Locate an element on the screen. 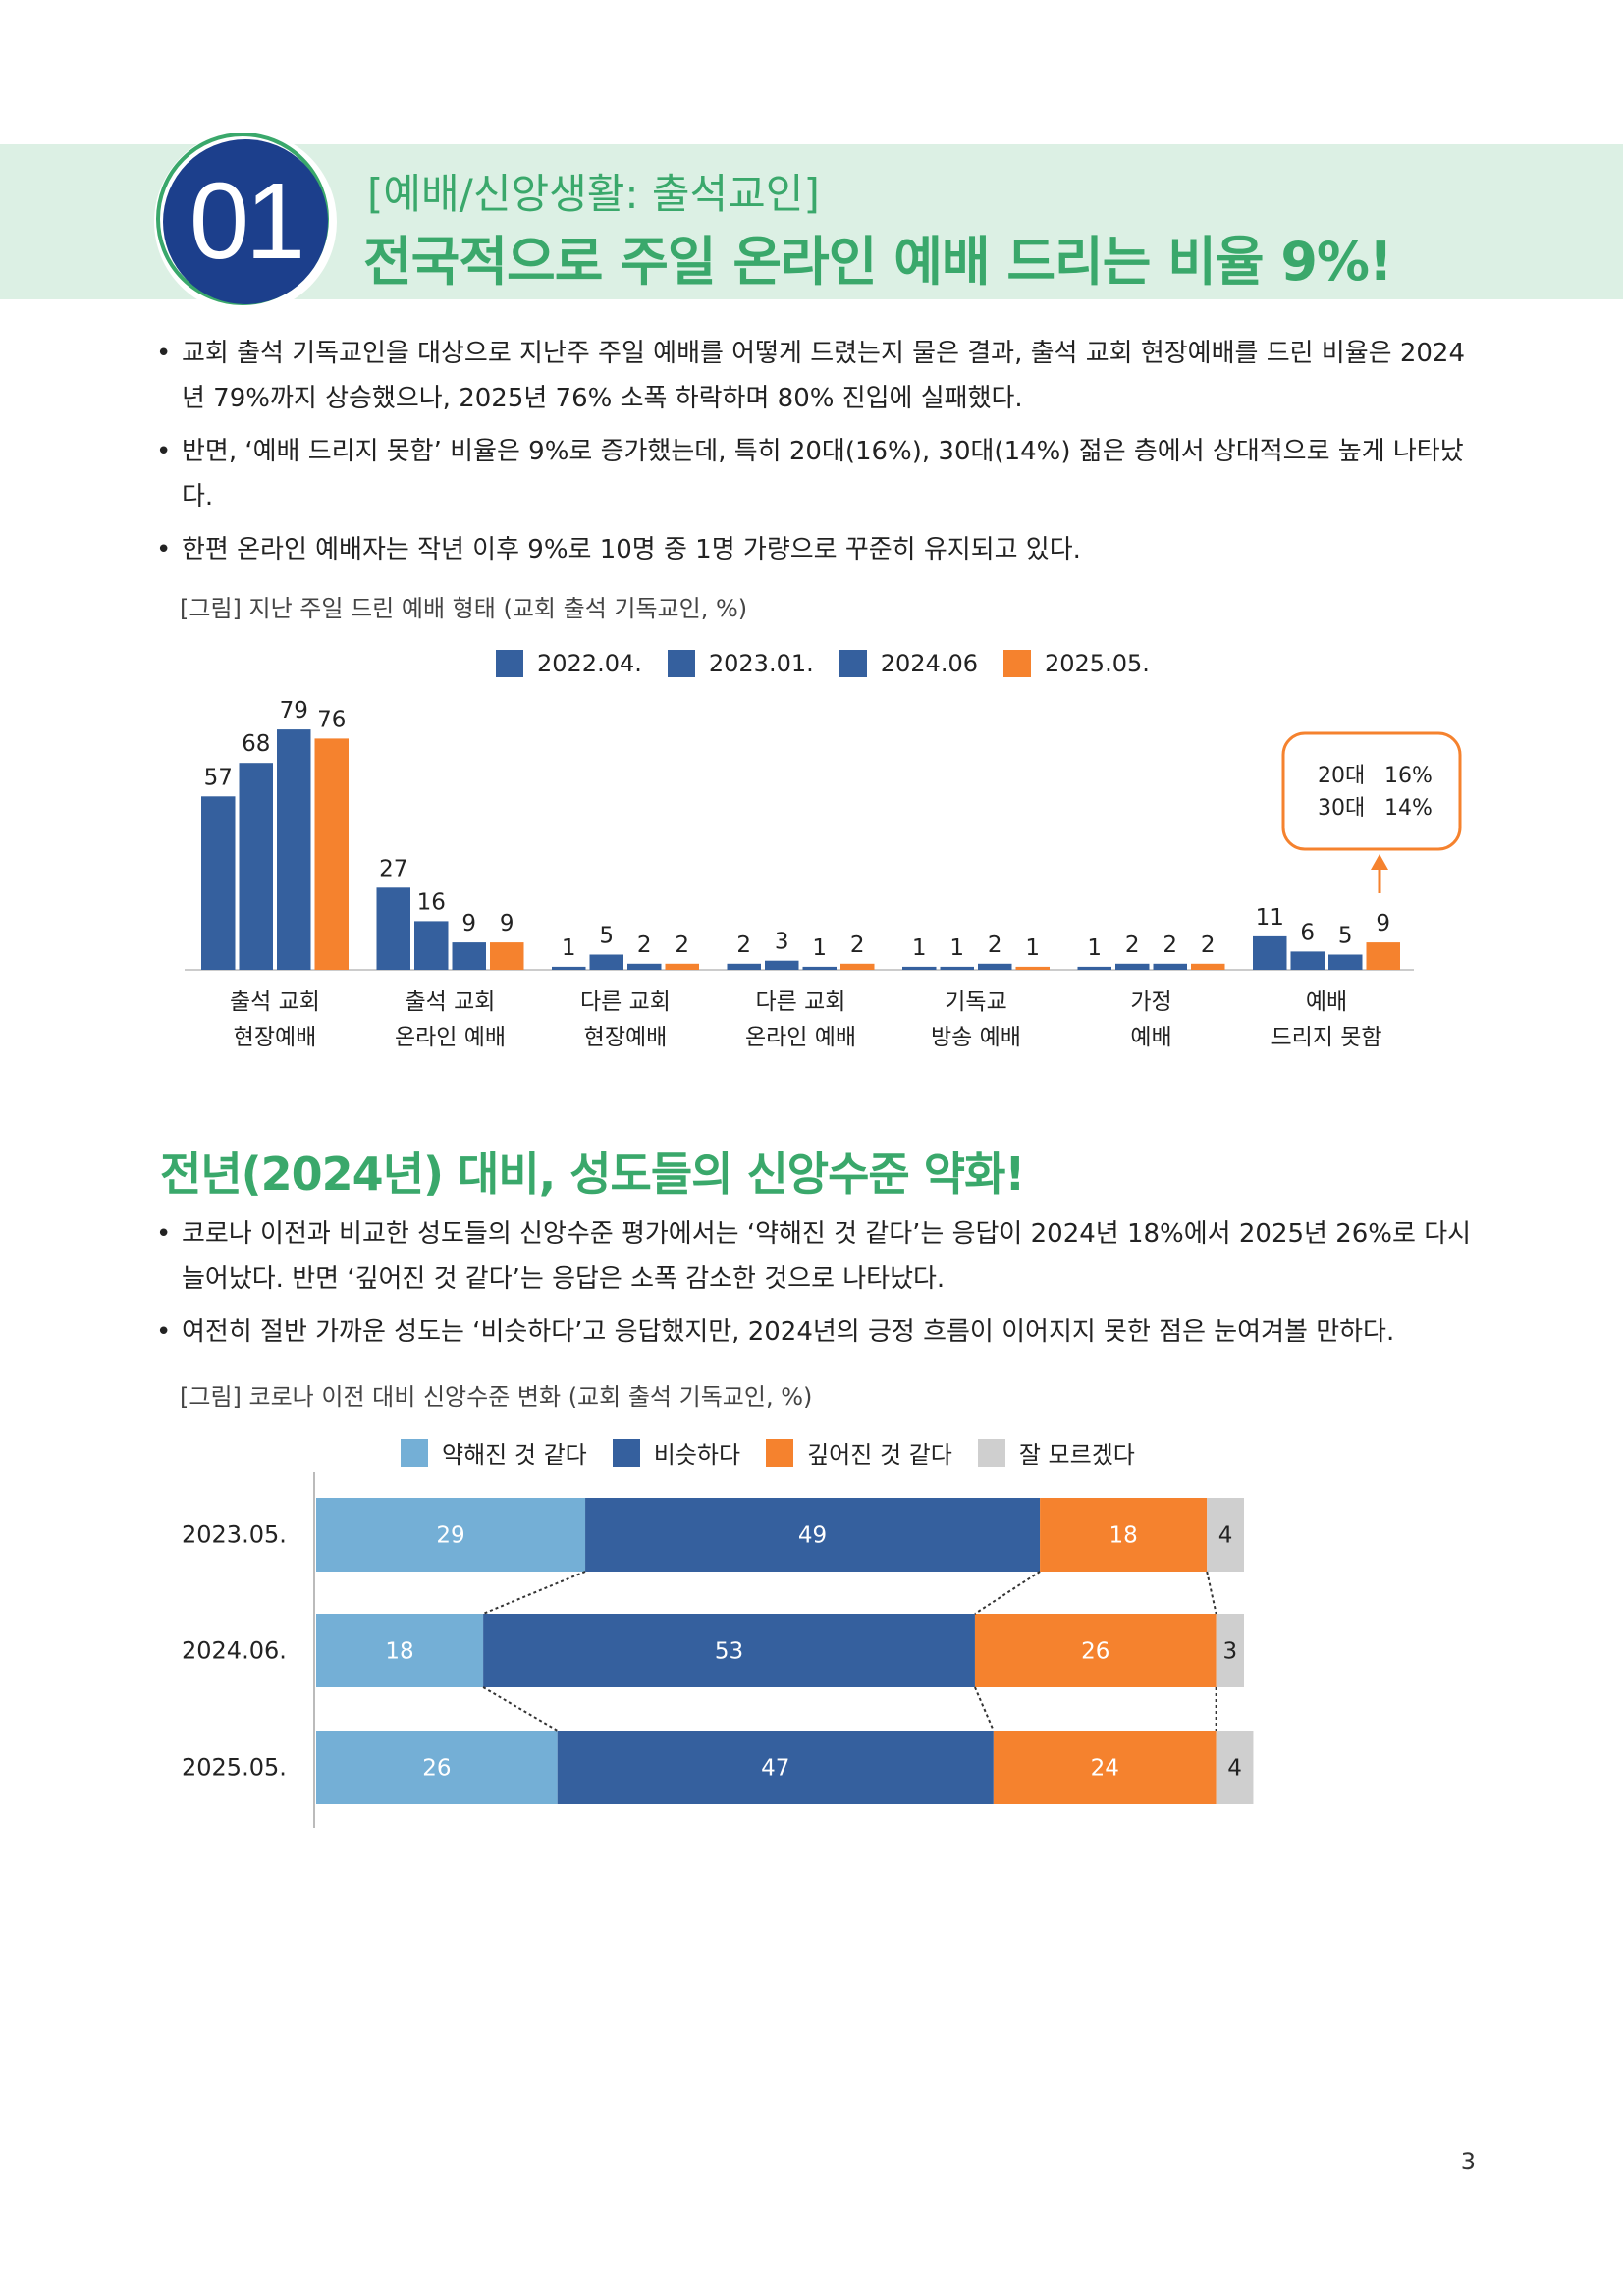 The image size is (1623, 2296). legend-label: 2024.06 is located at coordinates (929, 663).